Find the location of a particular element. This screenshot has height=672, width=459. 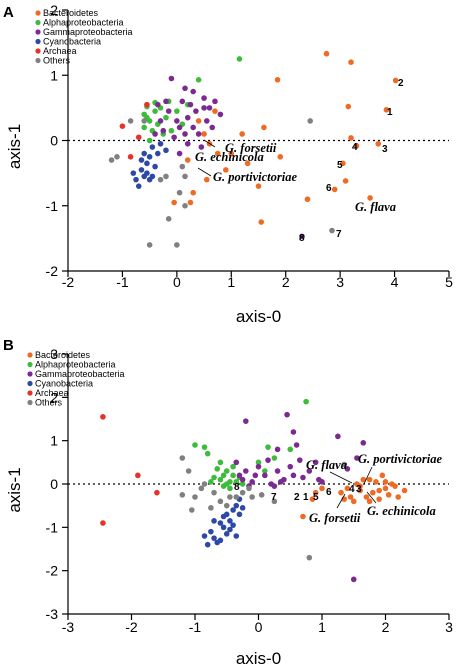

annotation-line-portivictoriae-b is located at coordinates (368, 475).